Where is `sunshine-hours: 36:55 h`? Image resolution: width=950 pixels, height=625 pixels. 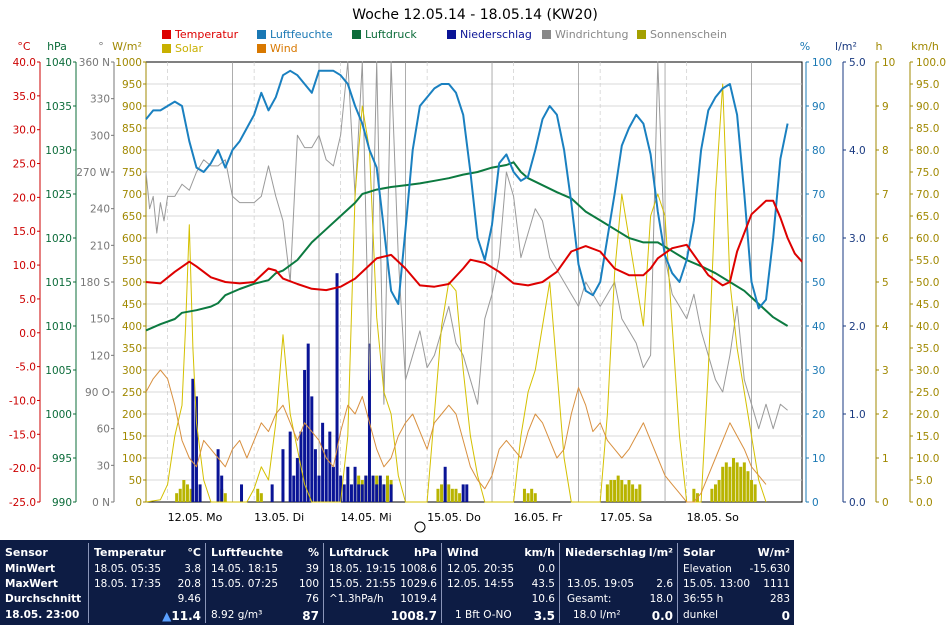
sunshine-hours: 36:55 h is located at coordinates (703, 599).